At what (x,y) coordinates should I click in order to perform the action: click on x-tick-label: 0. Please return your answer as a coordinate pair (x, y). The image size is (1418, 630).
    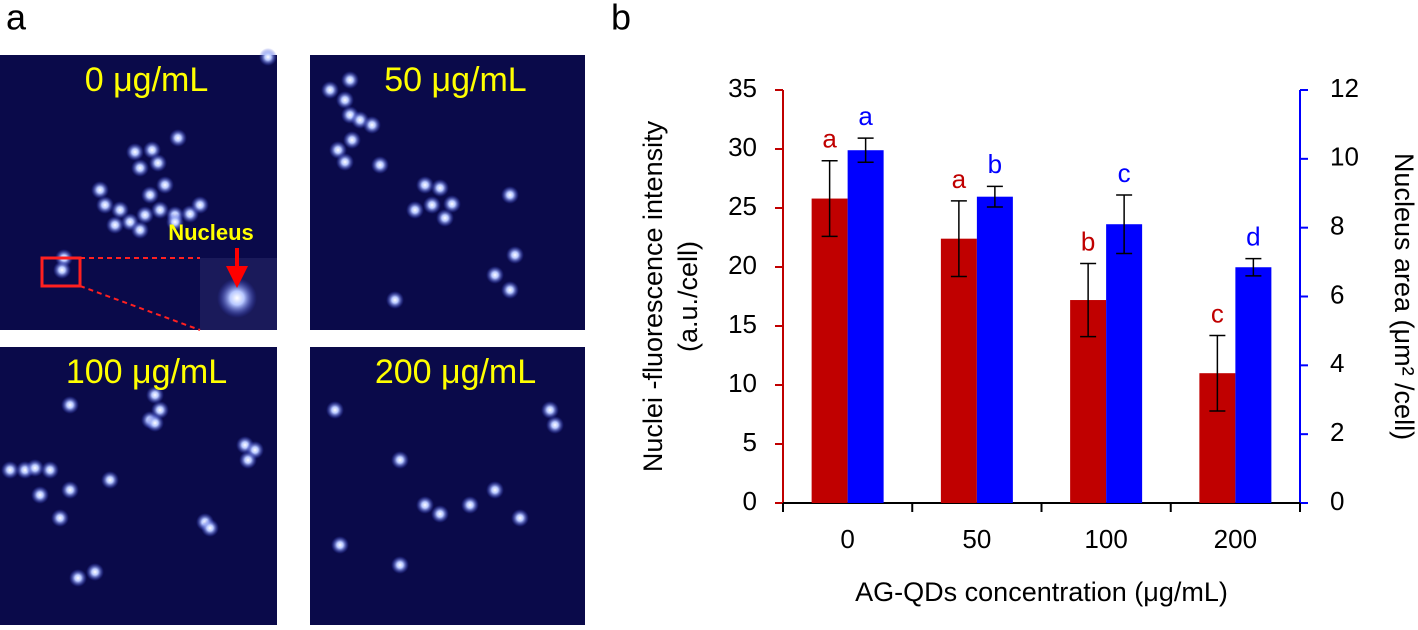
    Looking at the image, I should click on (847, 539).